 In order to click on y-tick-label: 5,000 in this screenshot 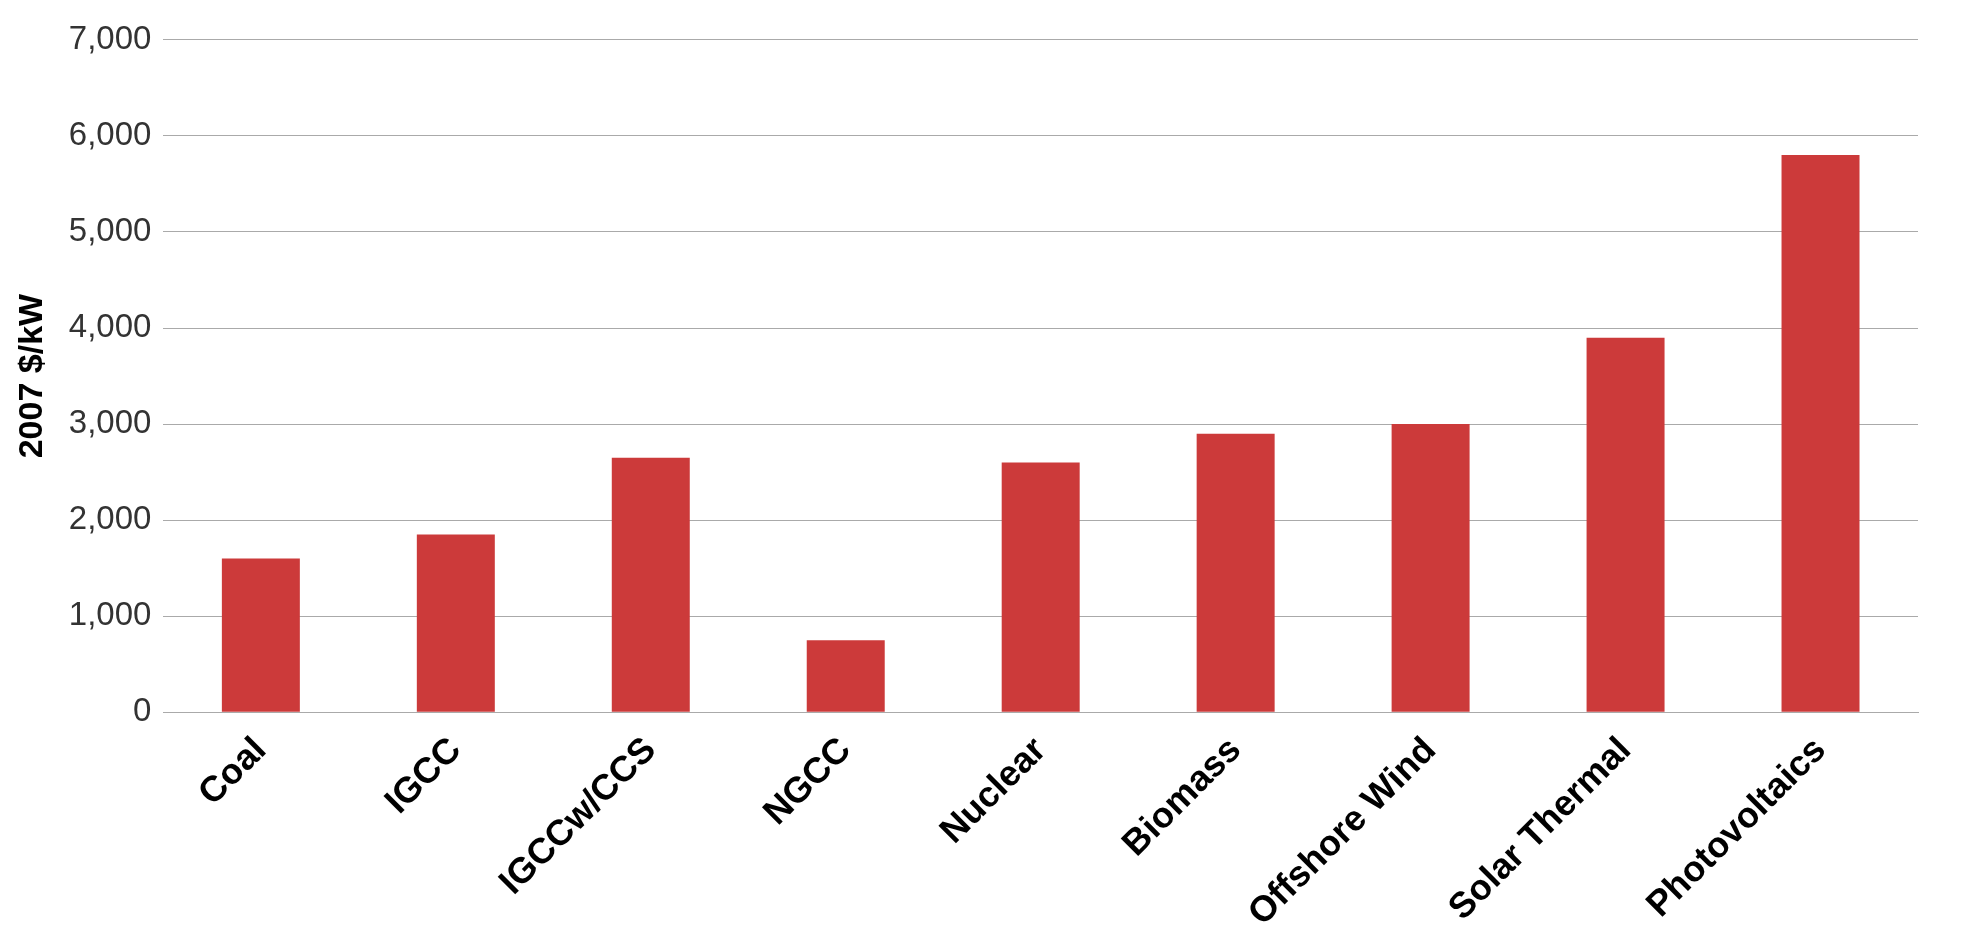, I will do `click(110, 230)`.